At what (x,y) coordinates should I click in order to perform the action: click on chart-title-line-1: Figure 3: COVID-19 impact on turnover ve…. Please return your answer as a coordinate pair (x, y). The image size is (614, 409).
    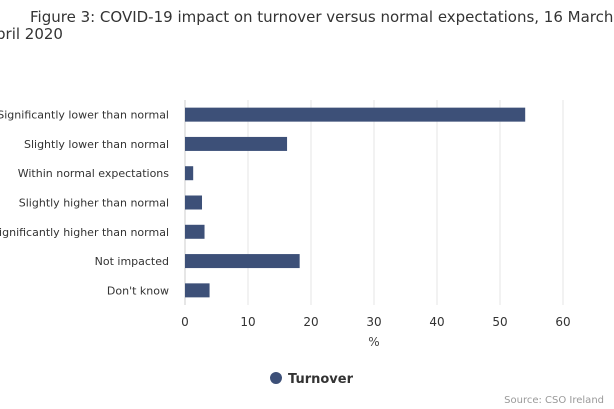
    Looking at the image, I should click on (321, 17).